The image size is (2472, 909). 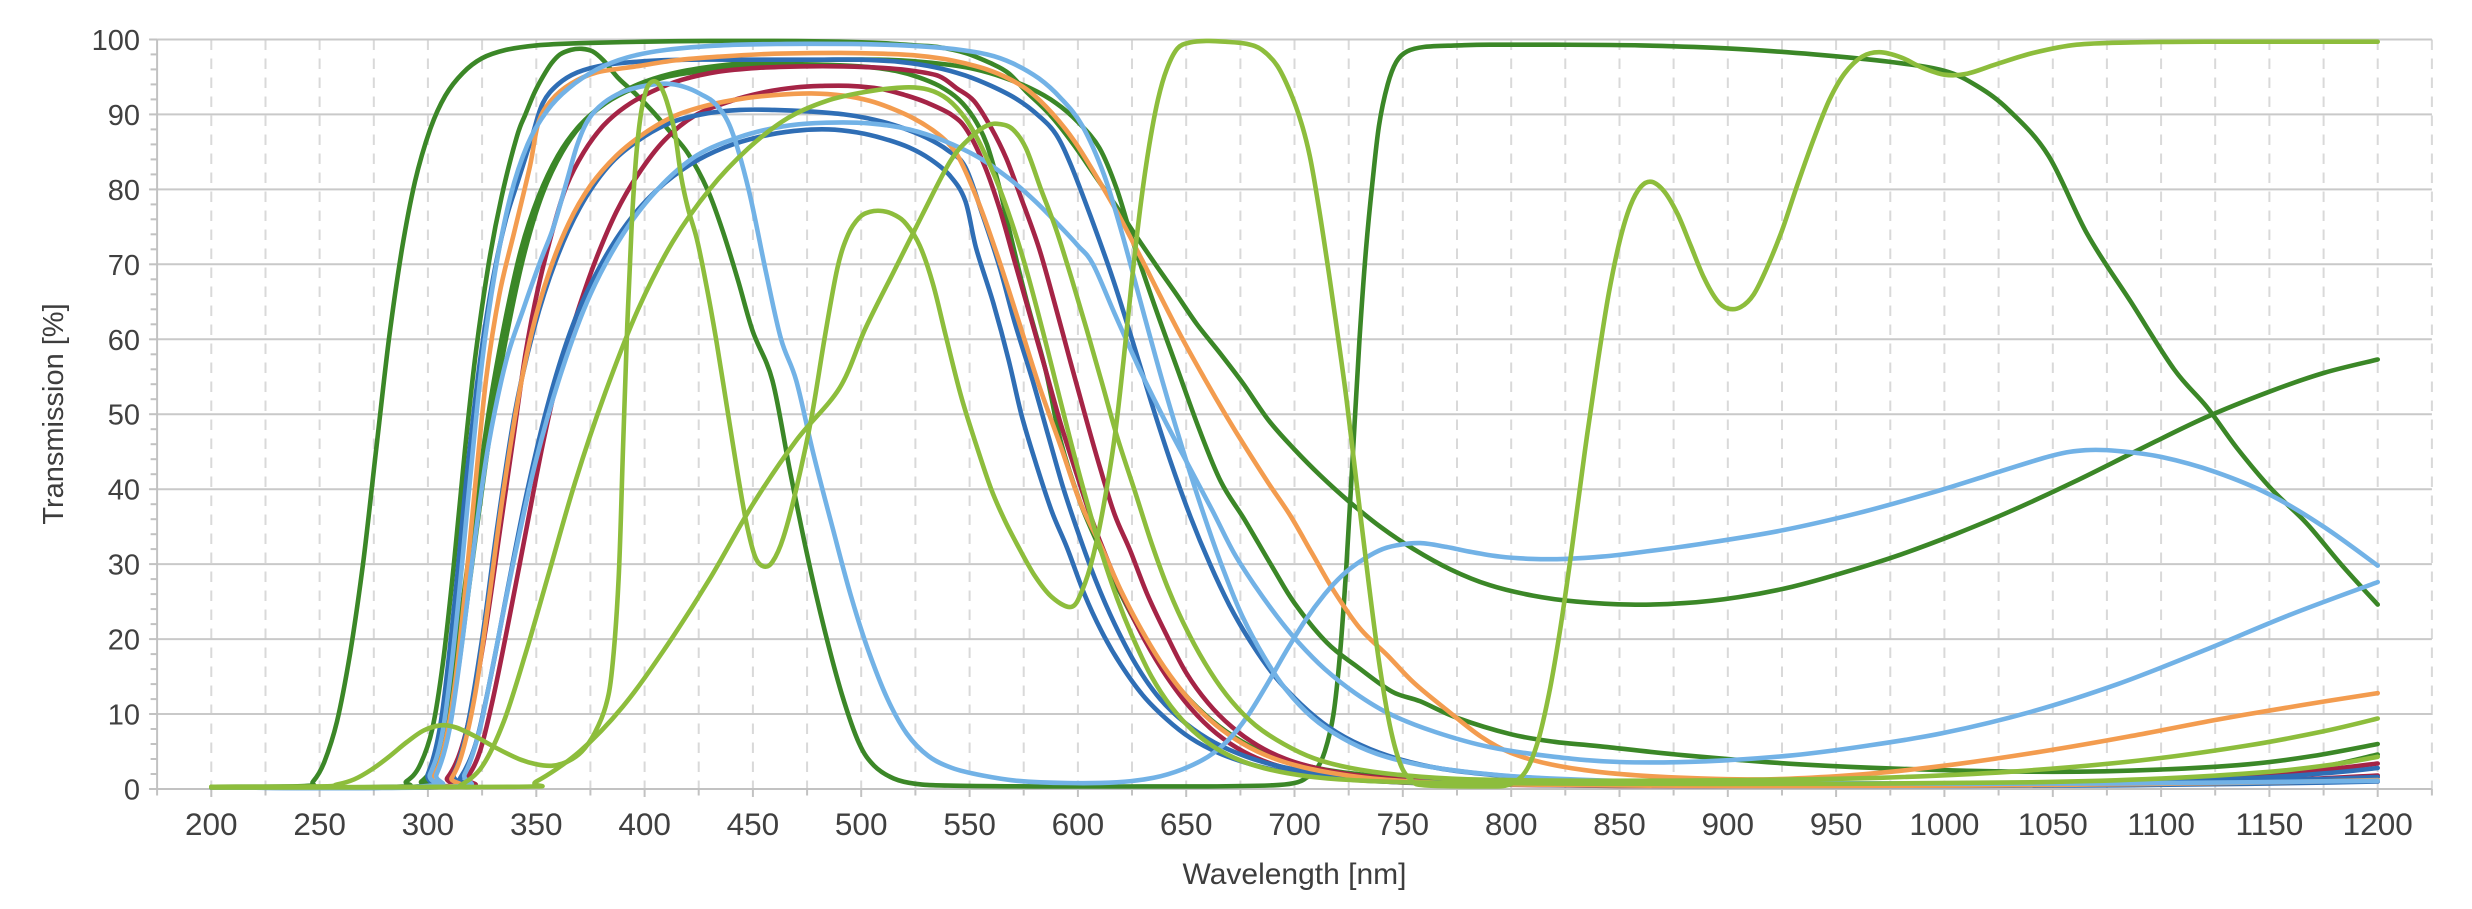 What do you see at coordinates (536, 824) in the screenshot?
I see `svg-text: 350` at bounding box center [536, 824].